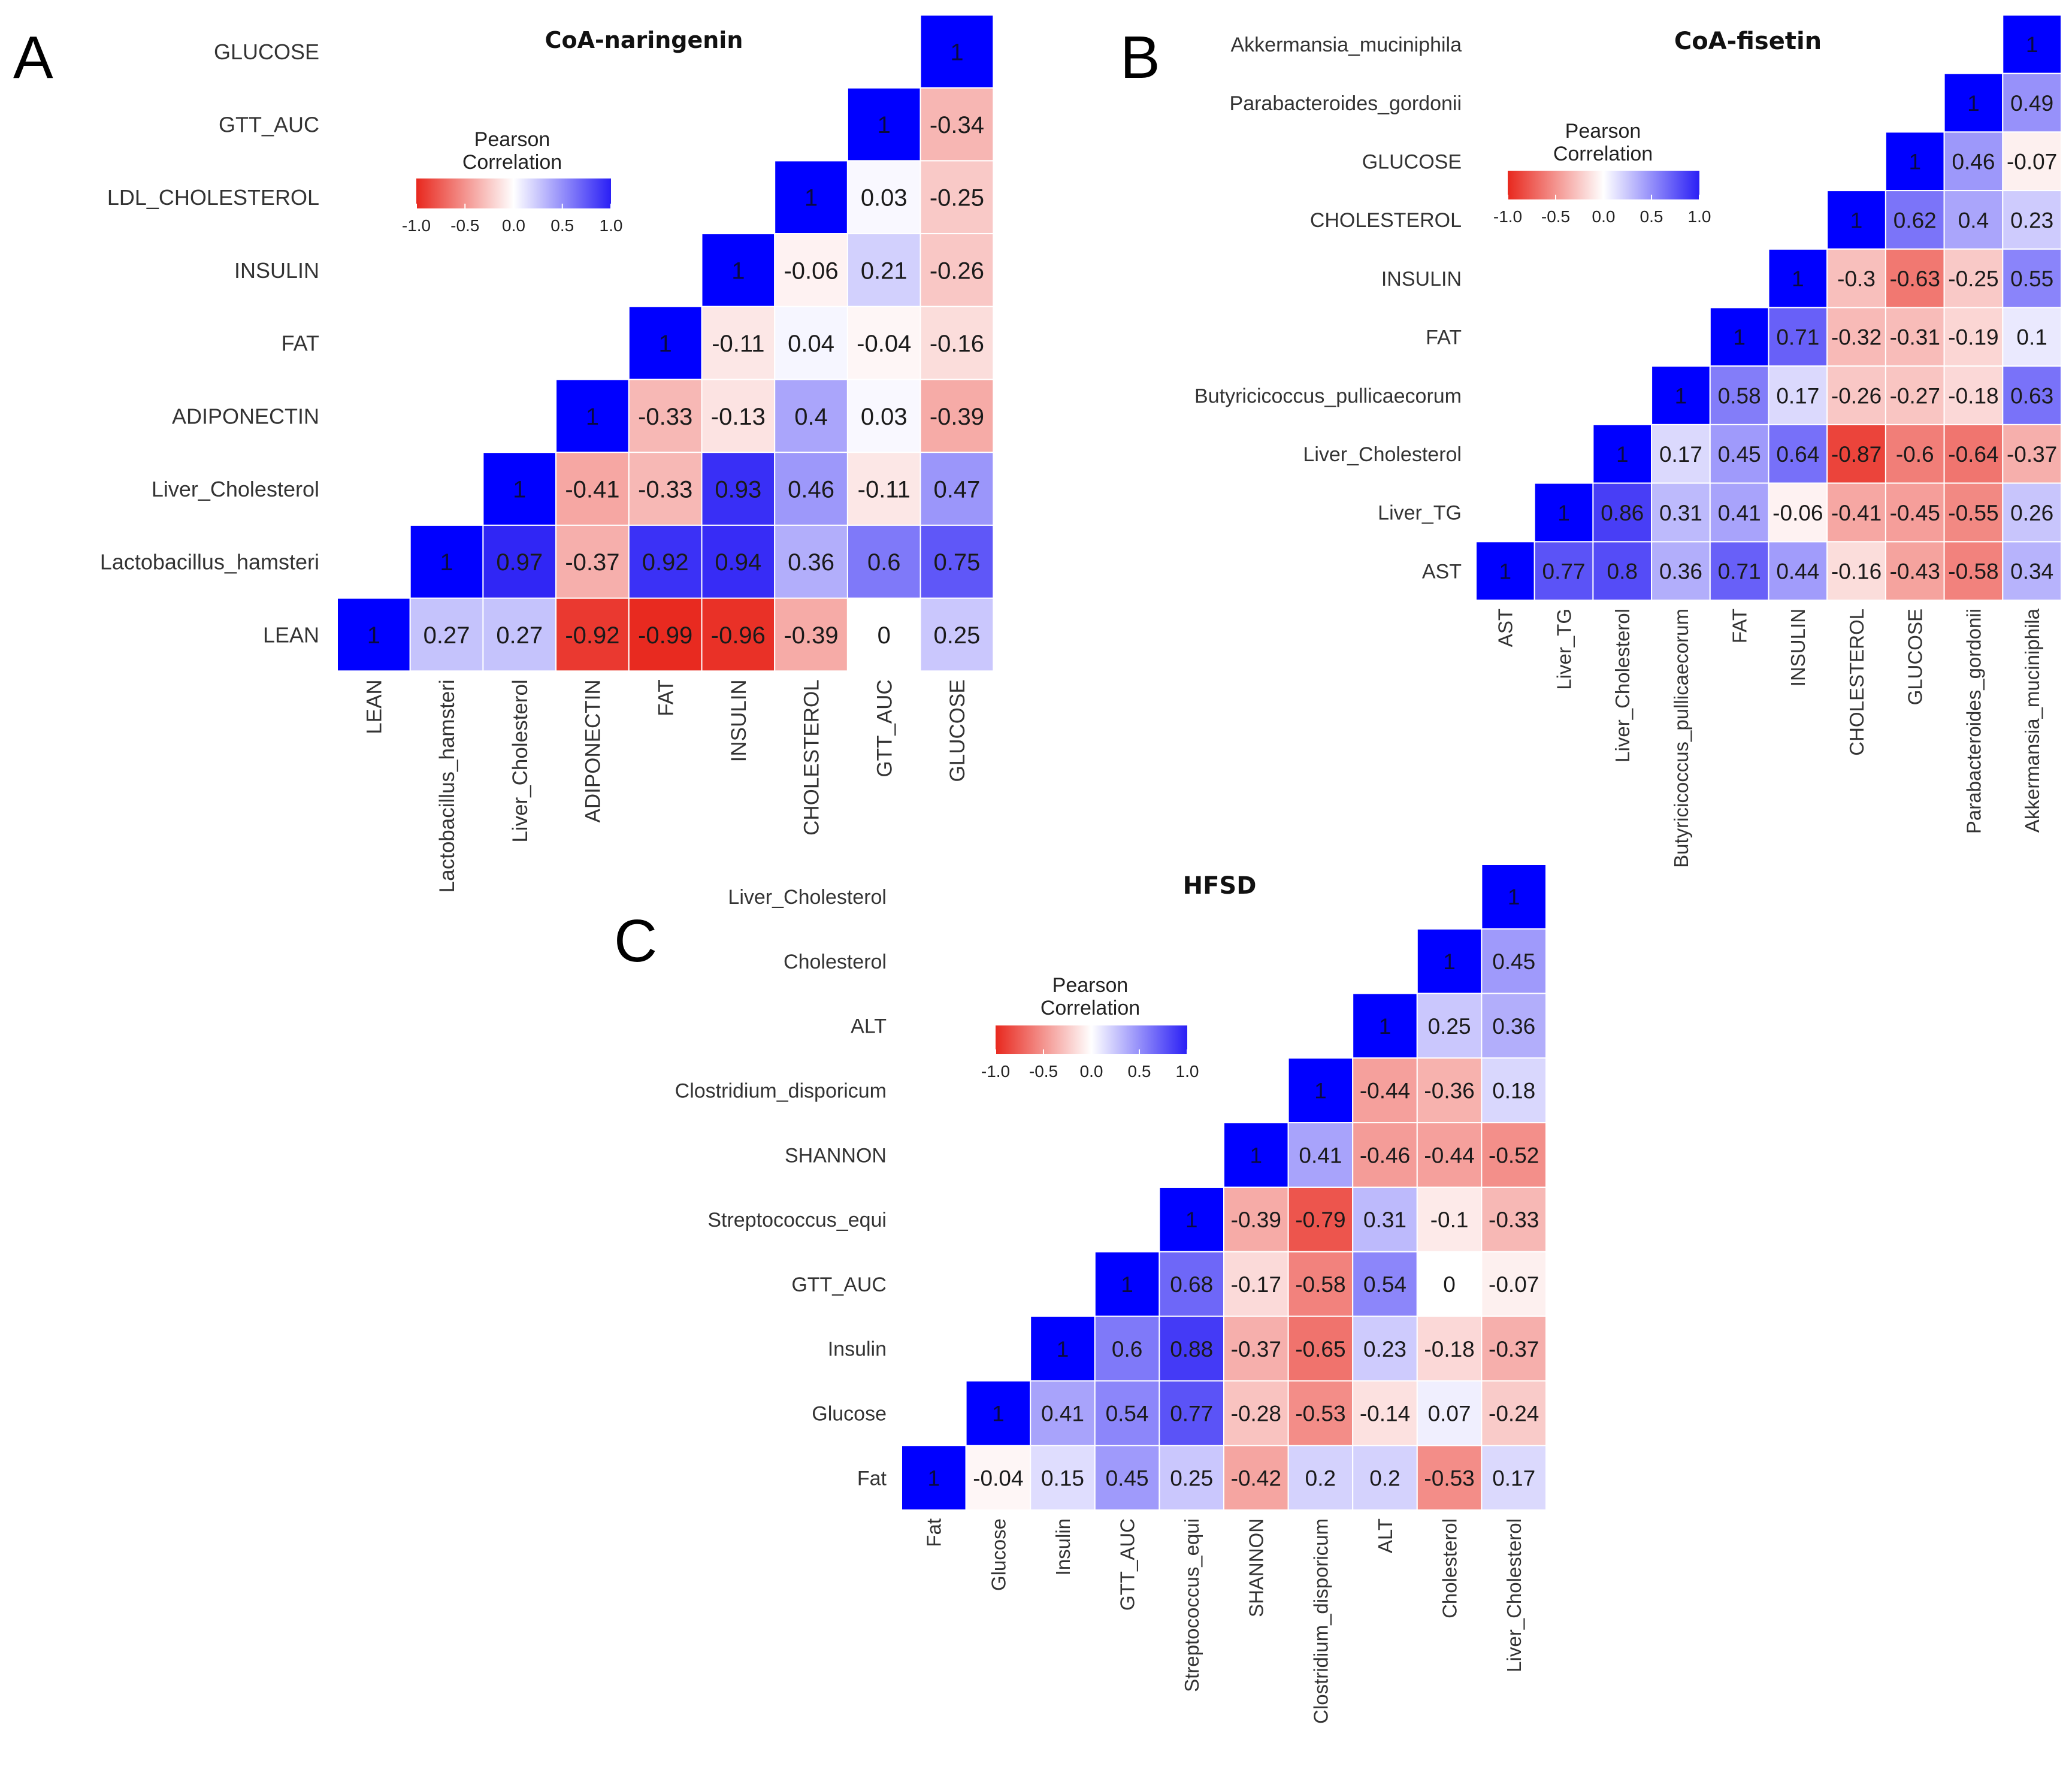  What do you see at coordinates (1449, 1568) in the screenshot?
I see `column-label: Cholesterol` at bounding box center [1449, 1568].